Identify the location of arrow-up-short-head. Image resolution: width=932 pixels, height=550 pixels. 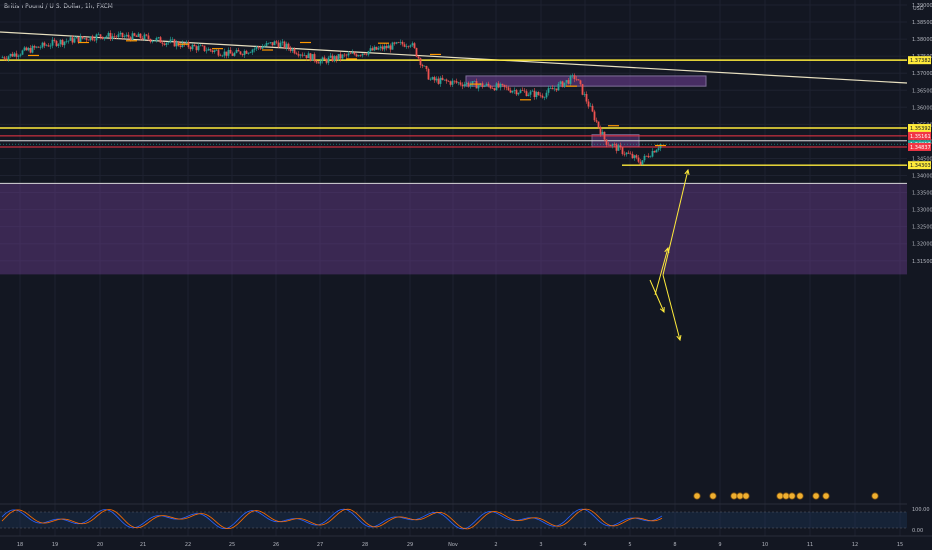
(667, 250).